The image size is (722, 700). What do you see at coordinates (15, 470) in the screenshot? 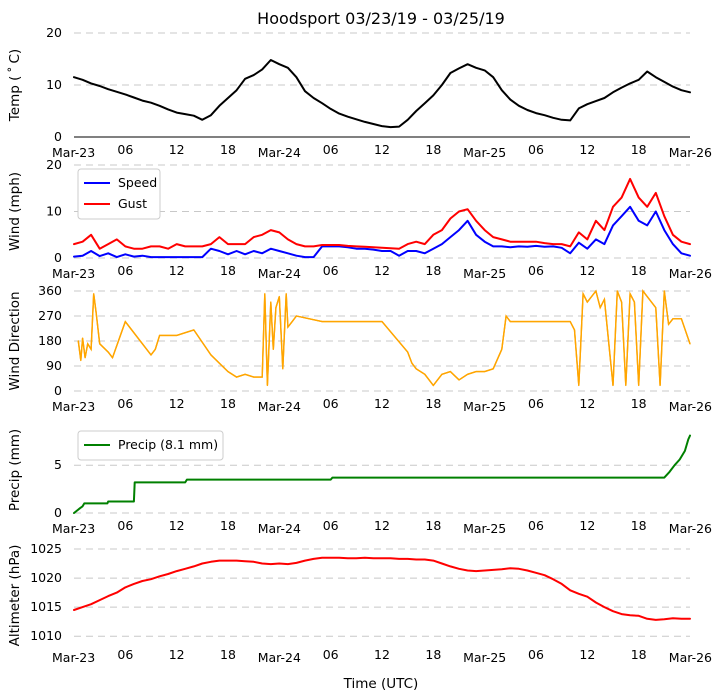
I see `y-axis-label: Precip (mm)` at bounding box center [15, 470].